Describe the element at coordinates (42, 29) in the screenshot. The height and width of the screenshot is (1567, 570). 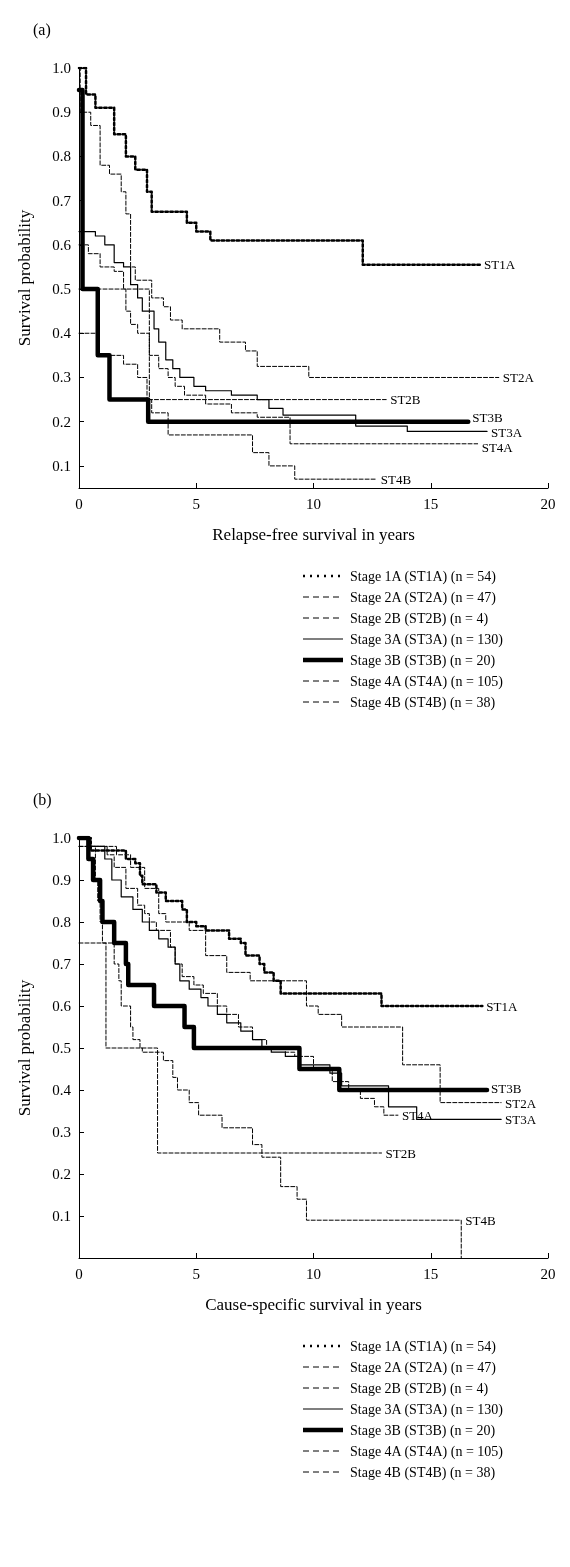
I see `chart-title: (a)` at that location.